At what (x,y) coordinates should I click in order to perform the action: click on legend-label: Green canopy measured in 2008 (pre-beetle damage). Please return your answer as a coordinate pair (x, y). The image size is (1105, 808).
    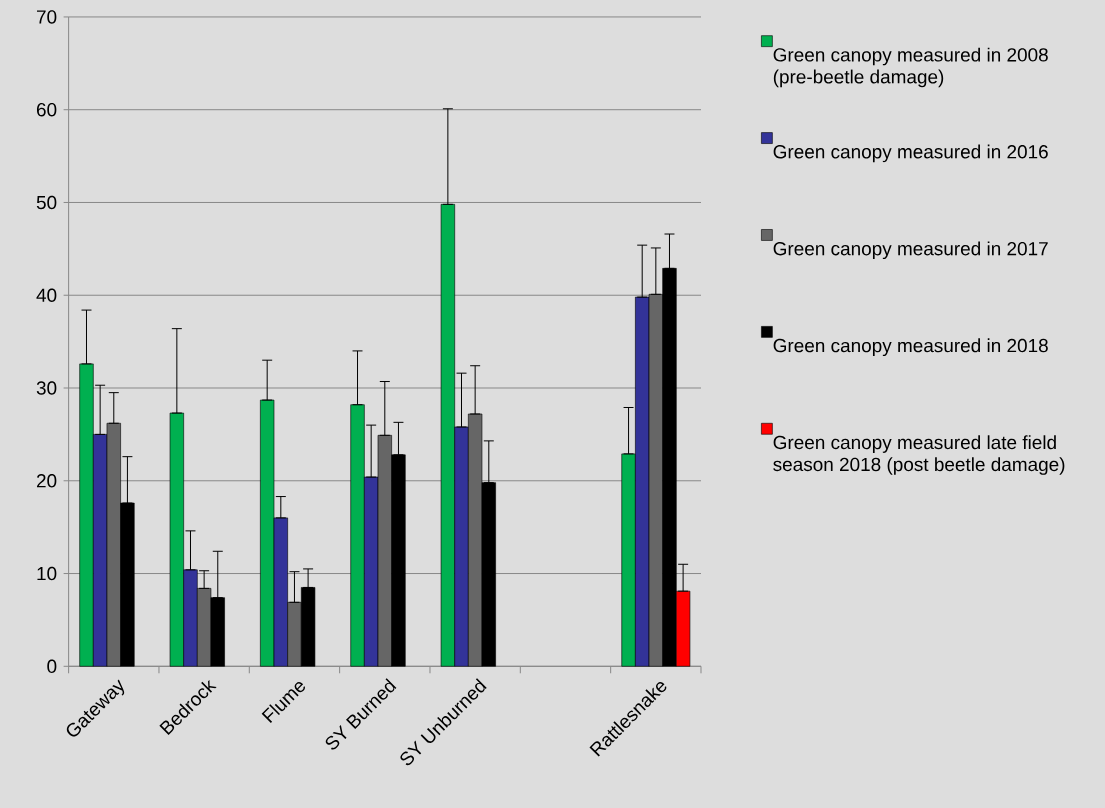
    Looking at the image, I should click on (910, 67).